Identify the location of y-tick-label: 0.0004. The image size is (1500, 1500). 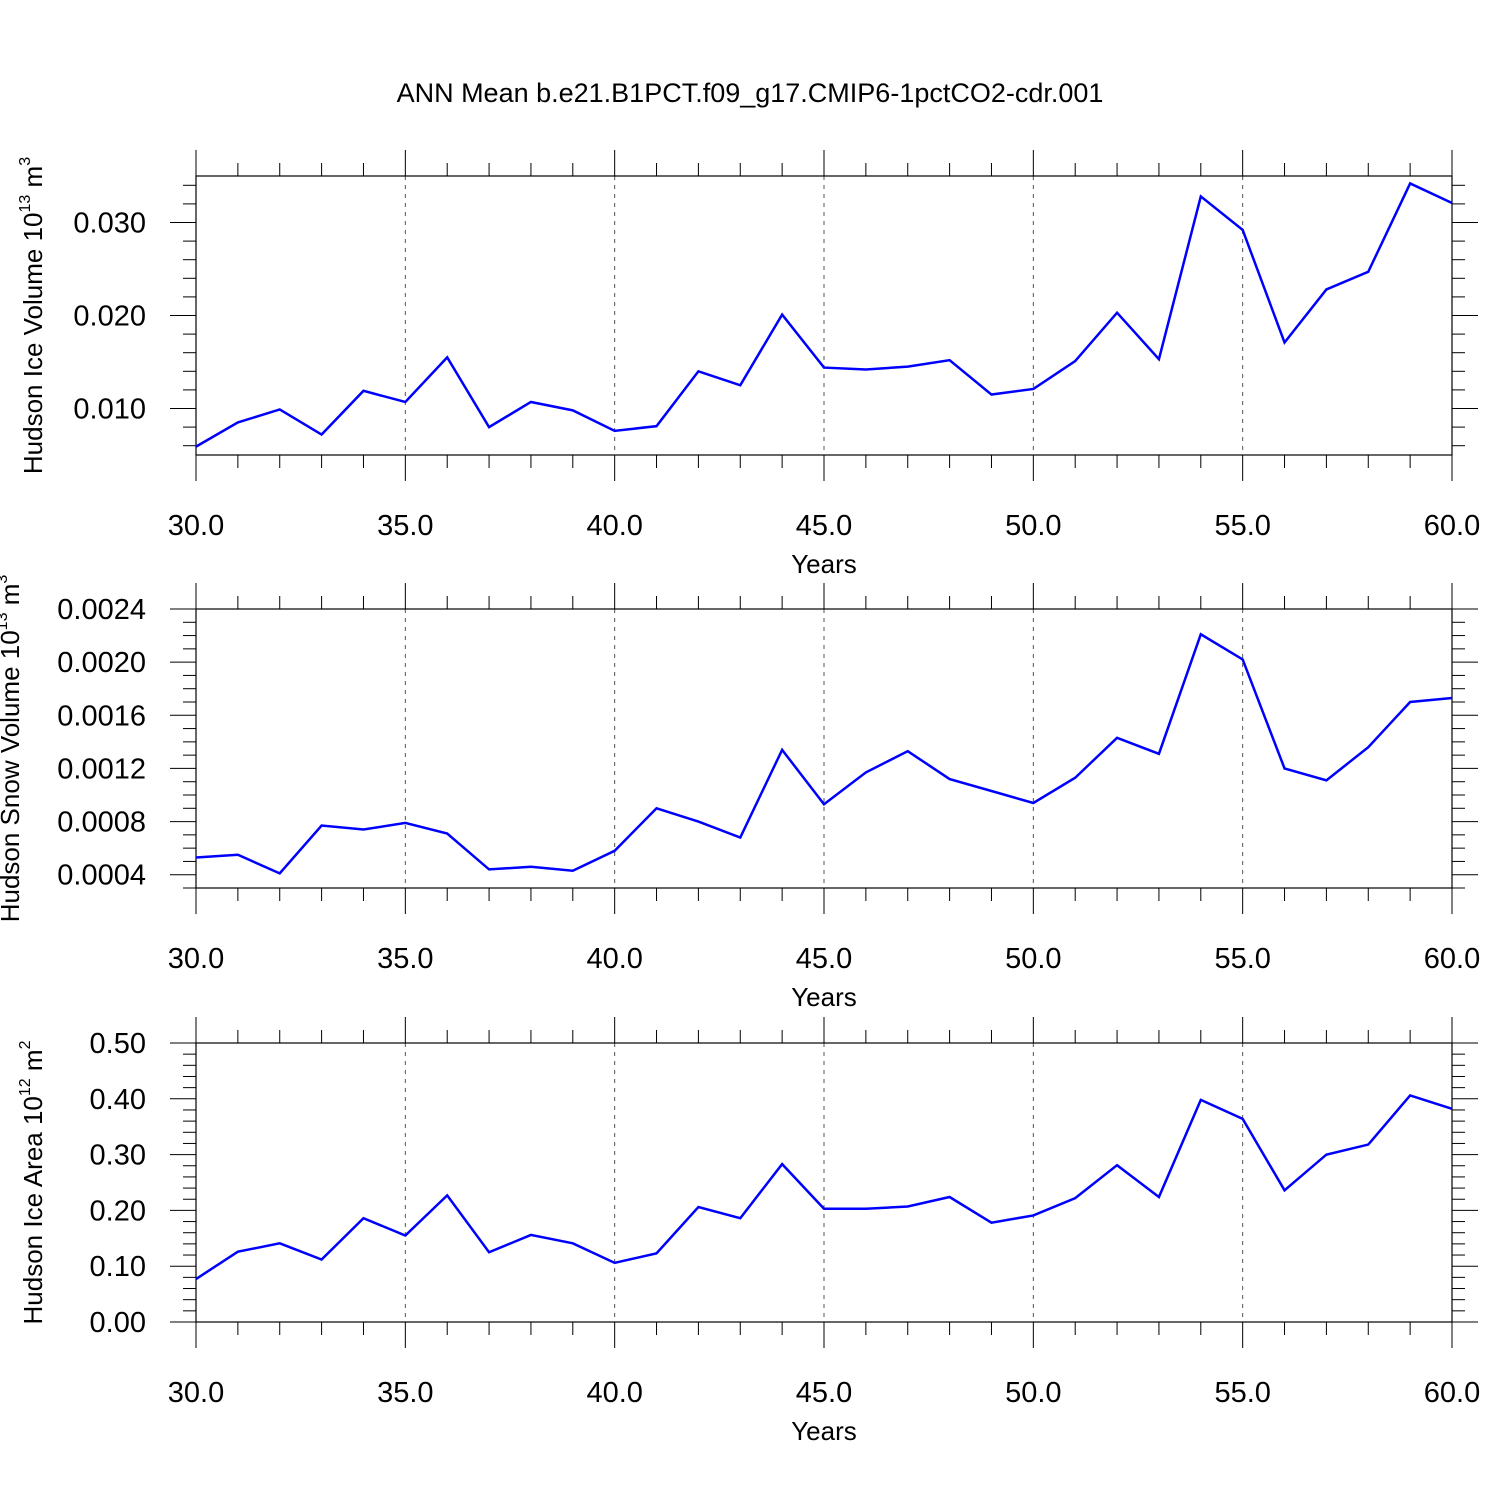
(101, 876).